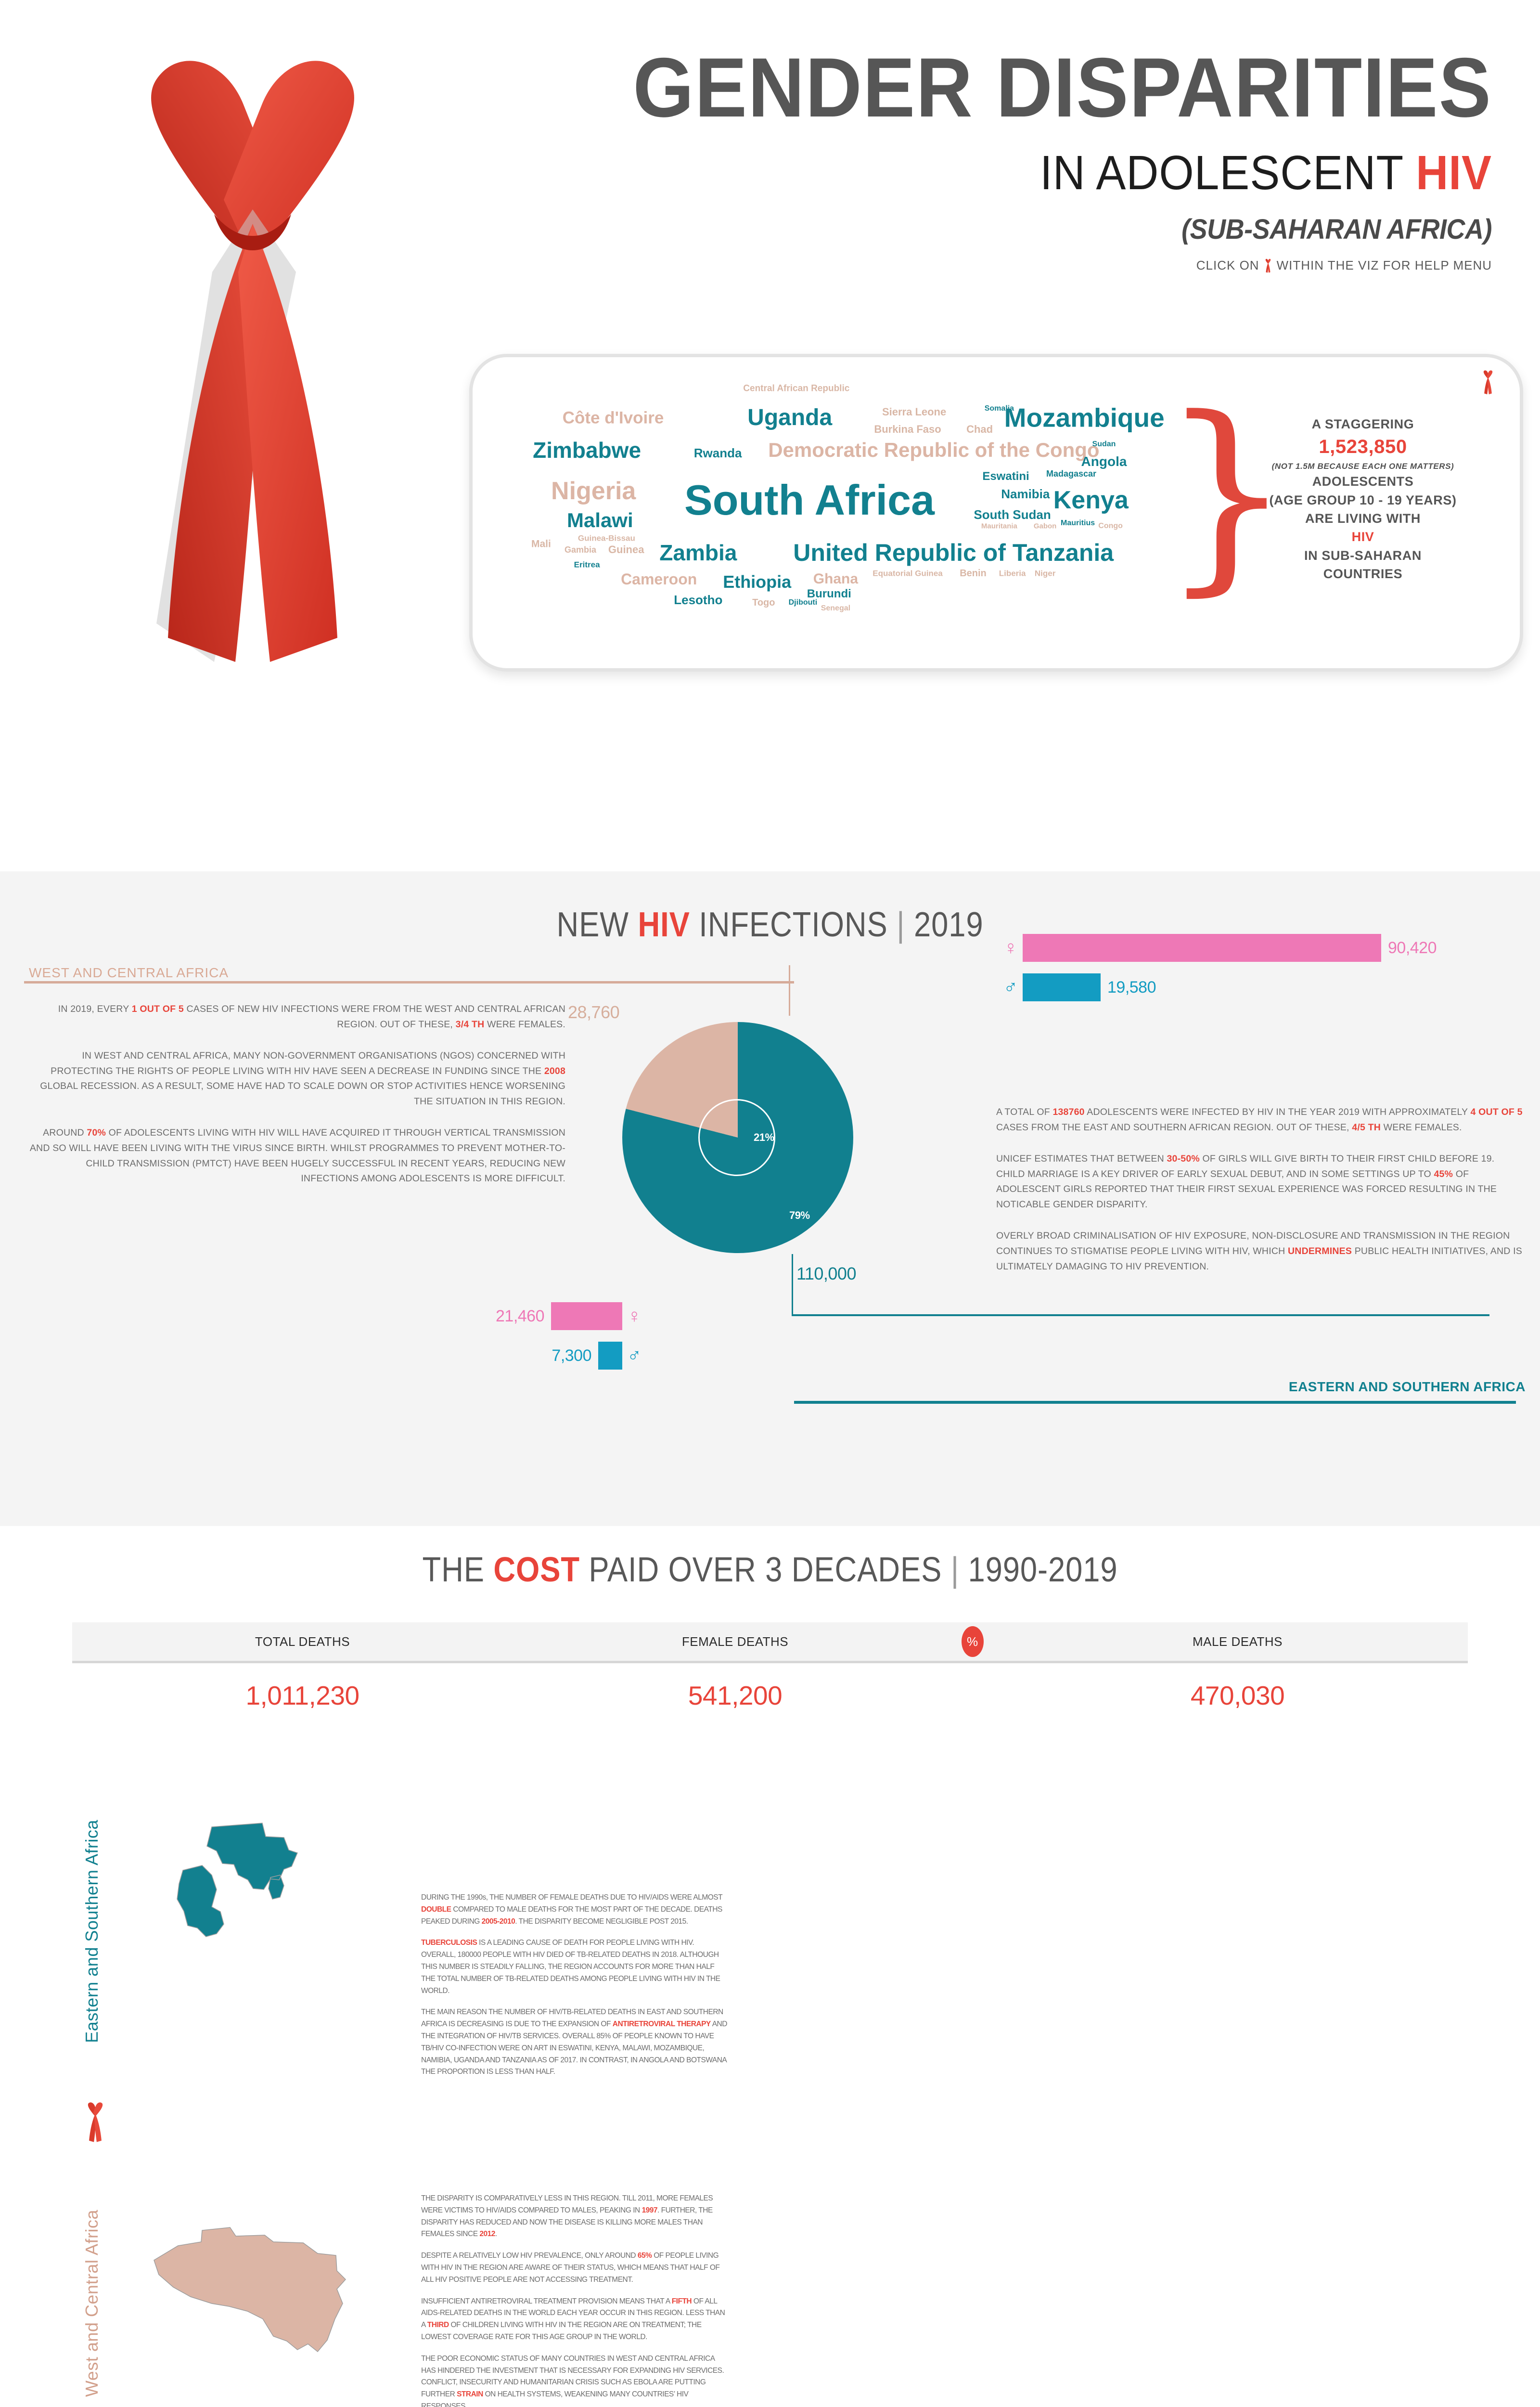  I want to click on wca-male-bar, so click(610, 1356).